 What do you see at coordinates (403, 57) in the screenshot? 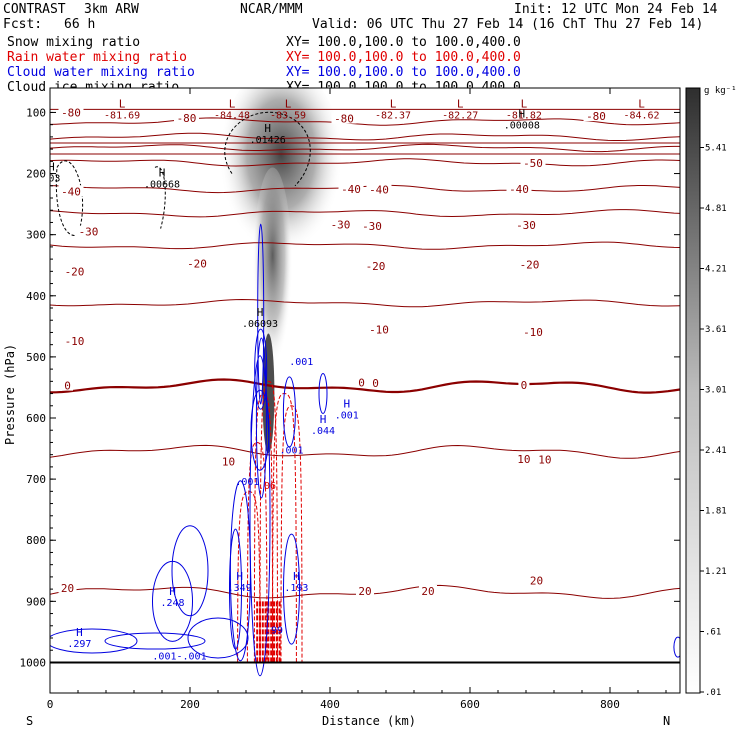
I see `rain-field-xy: XY= 100.0,100.0 to 100.0,400.0` at bounding box center [403, 57].